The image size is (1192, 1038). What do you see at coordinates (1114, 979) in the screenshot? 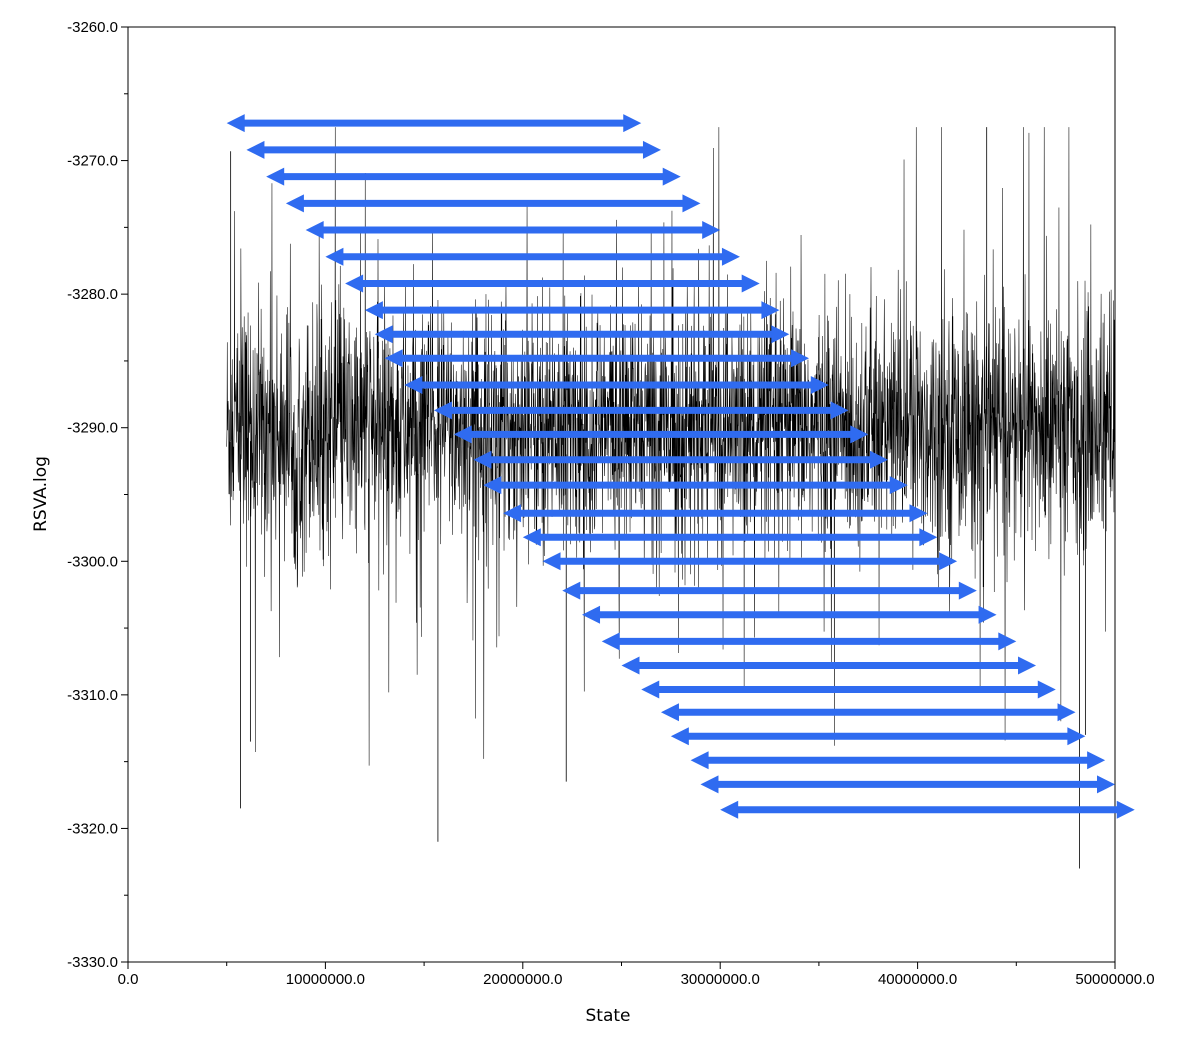
I see `x-tick-label: 50000000.0` at bounding box center [1114, 979].